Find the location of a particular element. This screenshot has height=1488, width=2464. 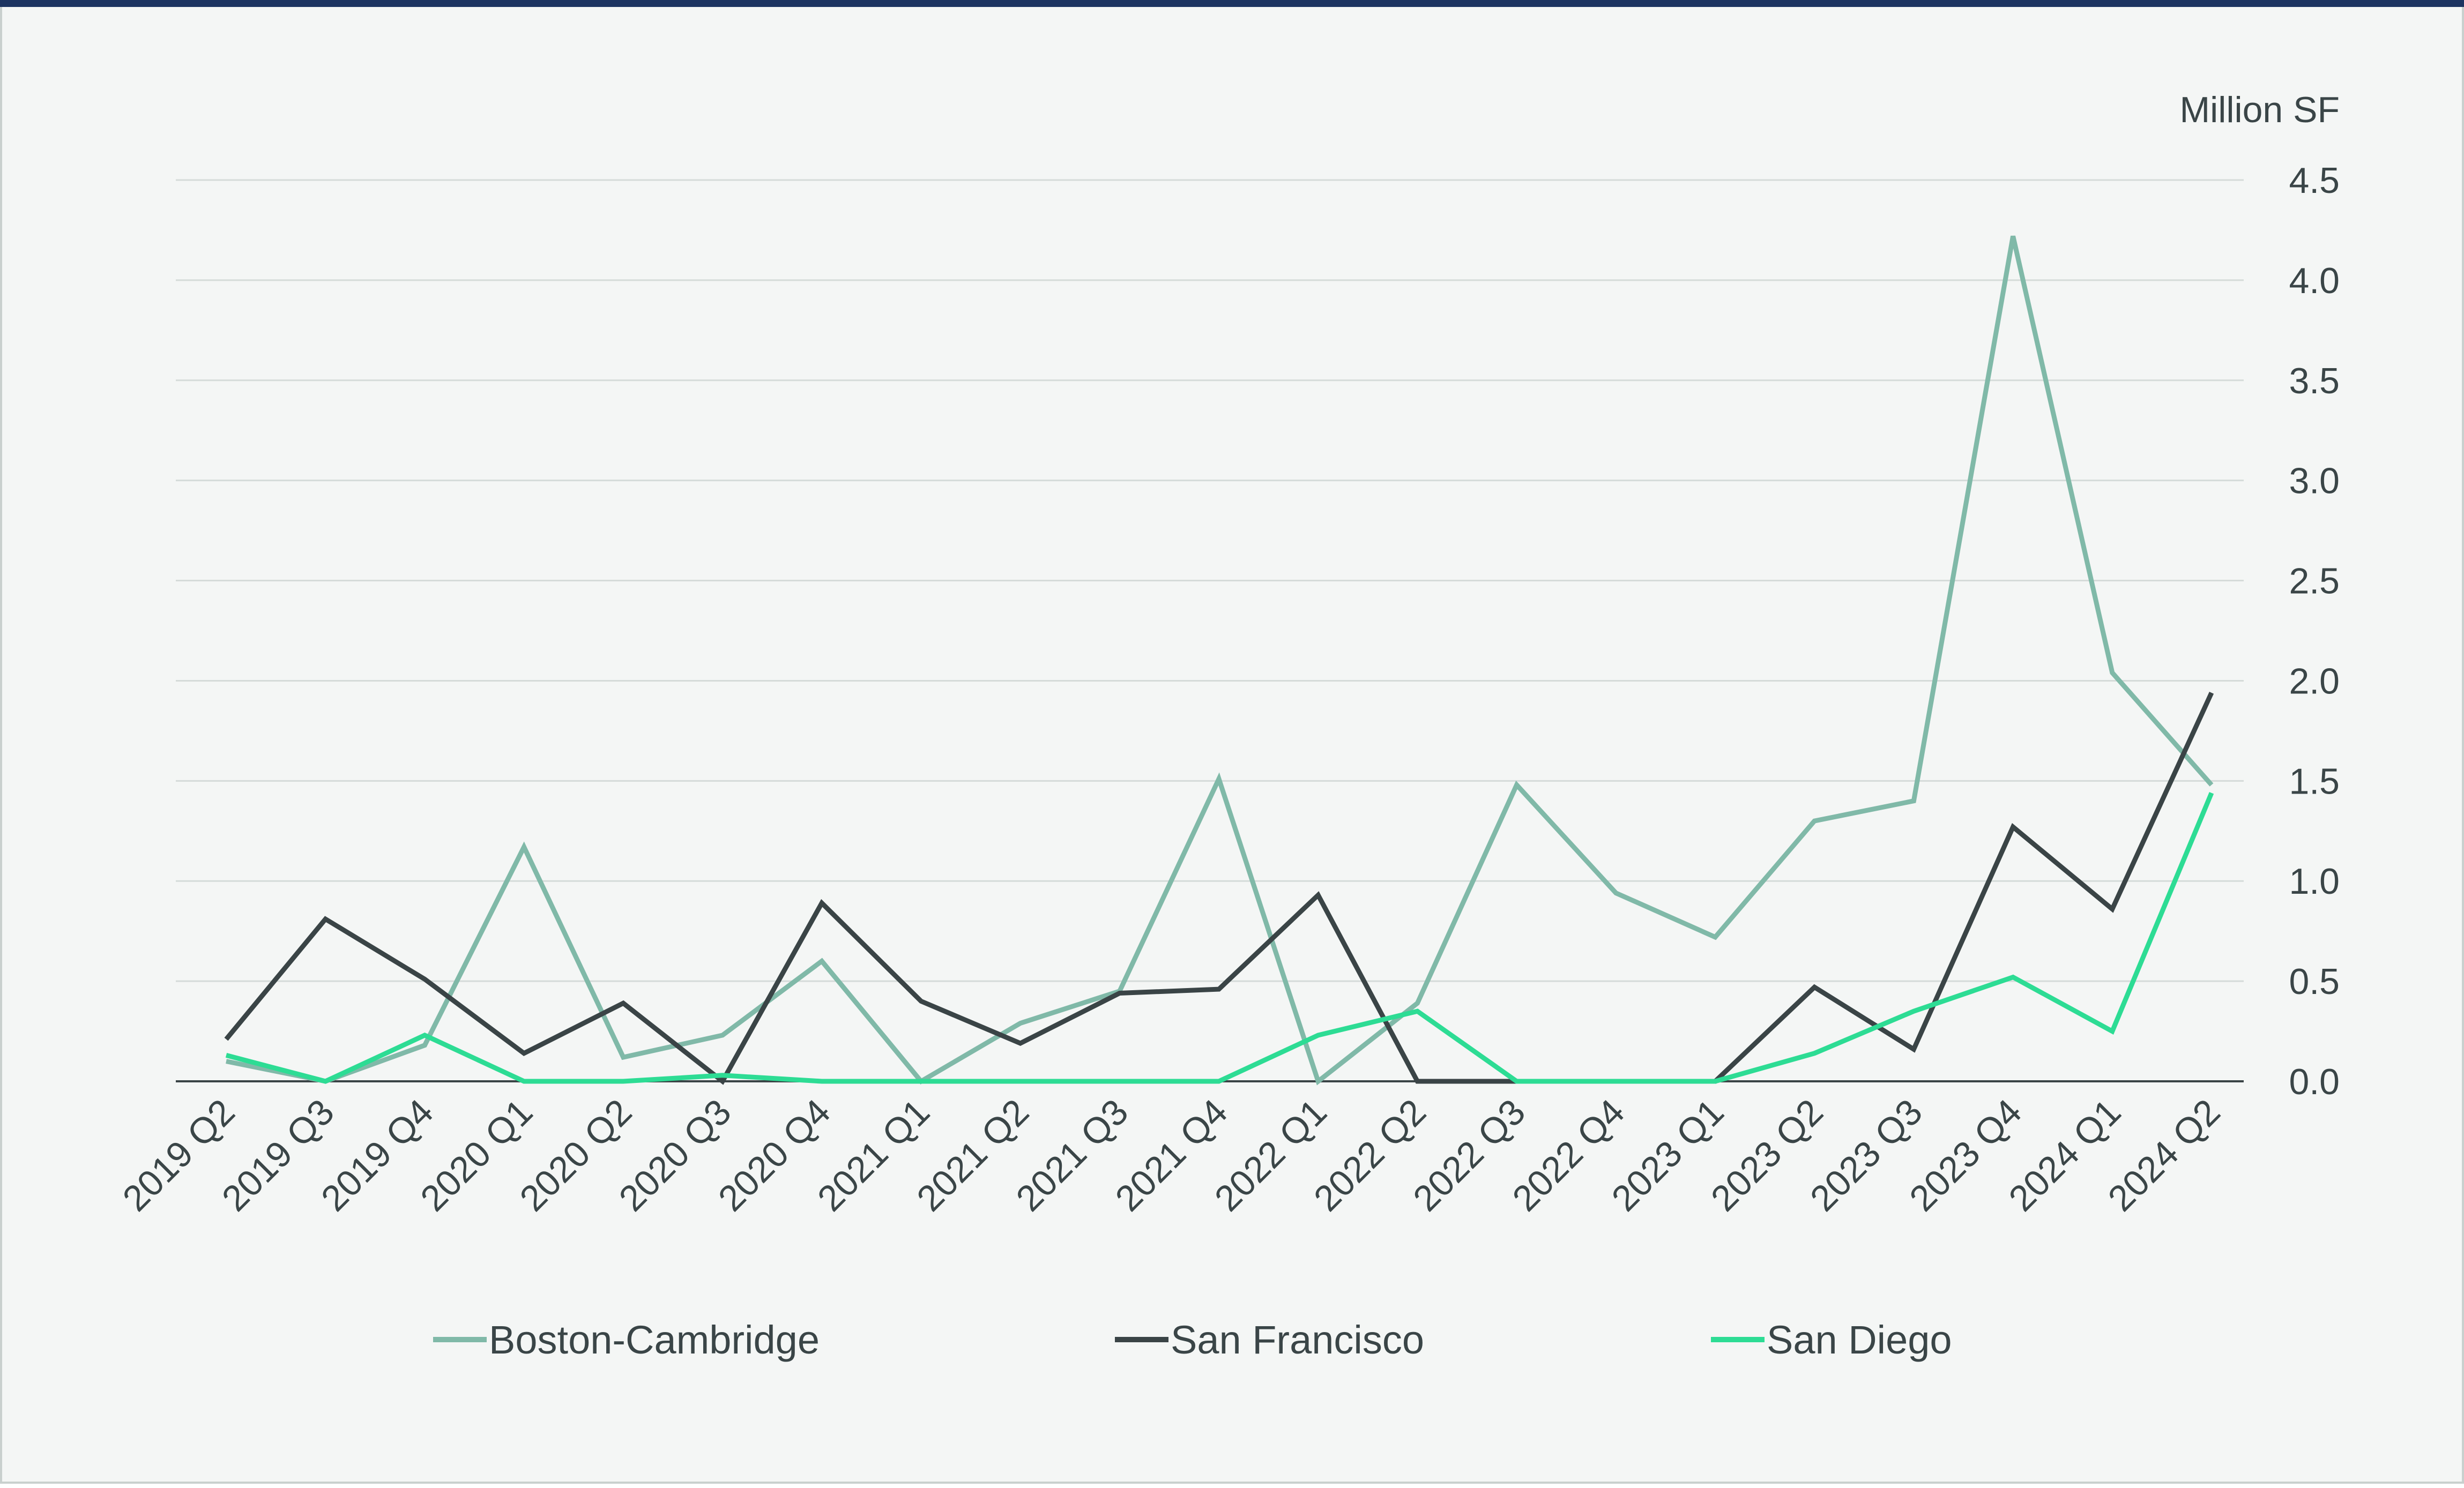

legend: Boston-Cambridge San Francisco San Diego is located at coordinates (1192, 1340).